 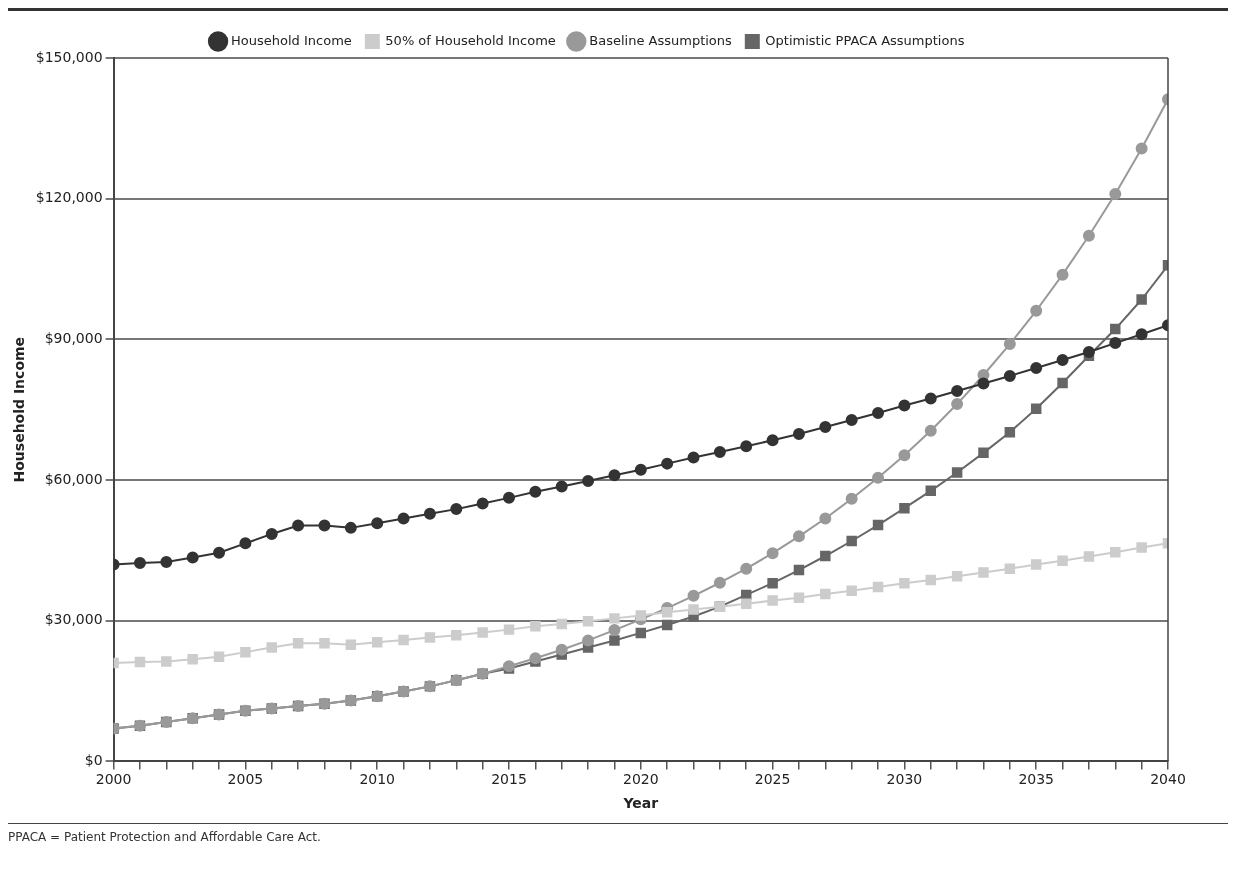 I want to click on x-tick-label: 2030, so click(x=904, y=779).